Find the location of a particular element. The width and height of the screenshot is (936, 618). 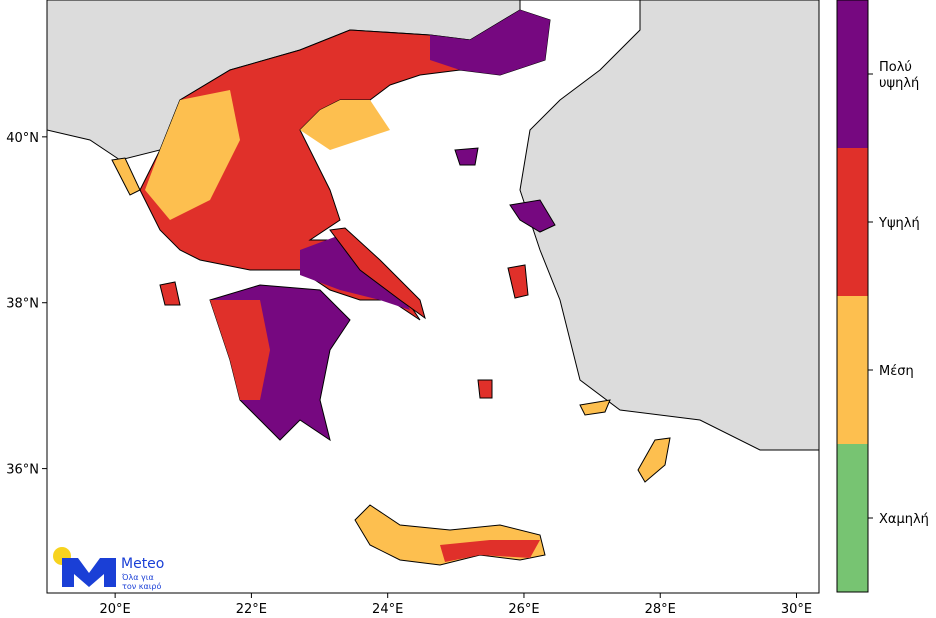

y-tick-label: 40°N is located at coordinates (22, 138).